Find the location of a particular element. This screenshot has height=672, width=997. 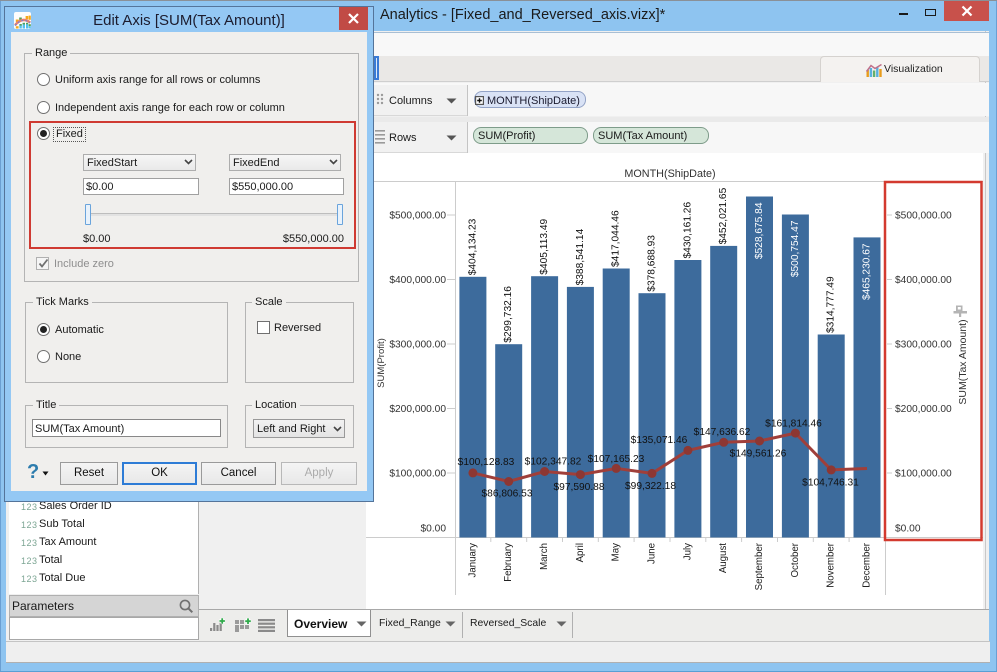

svg-text: $430,161.26 is located at coordinates (687, 230).